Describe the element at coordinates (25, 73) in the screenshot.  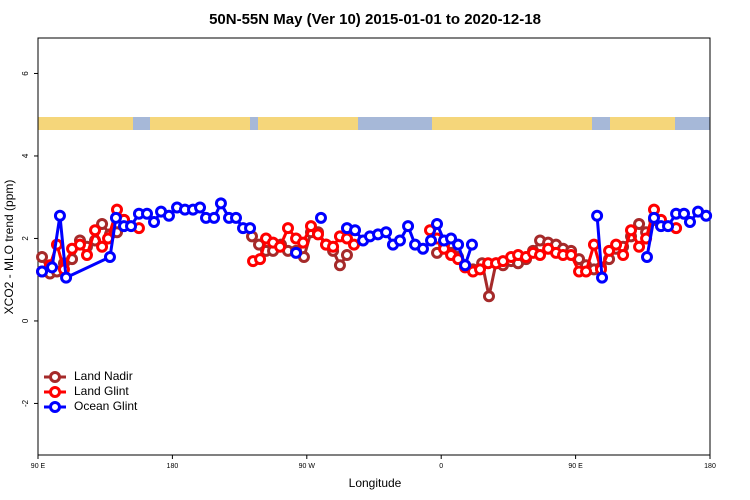
I see `y-tick-label: 6` at that location.